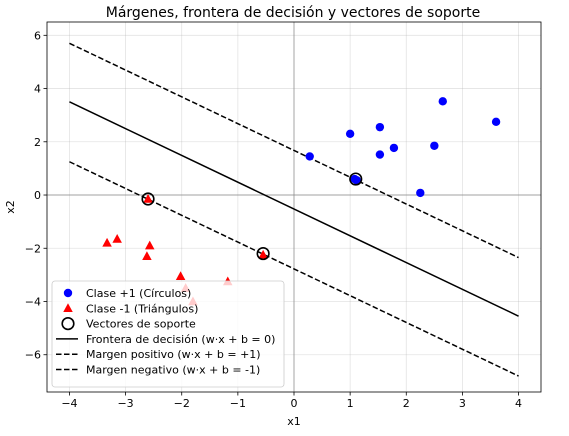 The image size is (569, 436). What do you see at coordinates (68, 293) in the screenshot?
I see `legend-circle-handle` at bounding box center [68, 293].